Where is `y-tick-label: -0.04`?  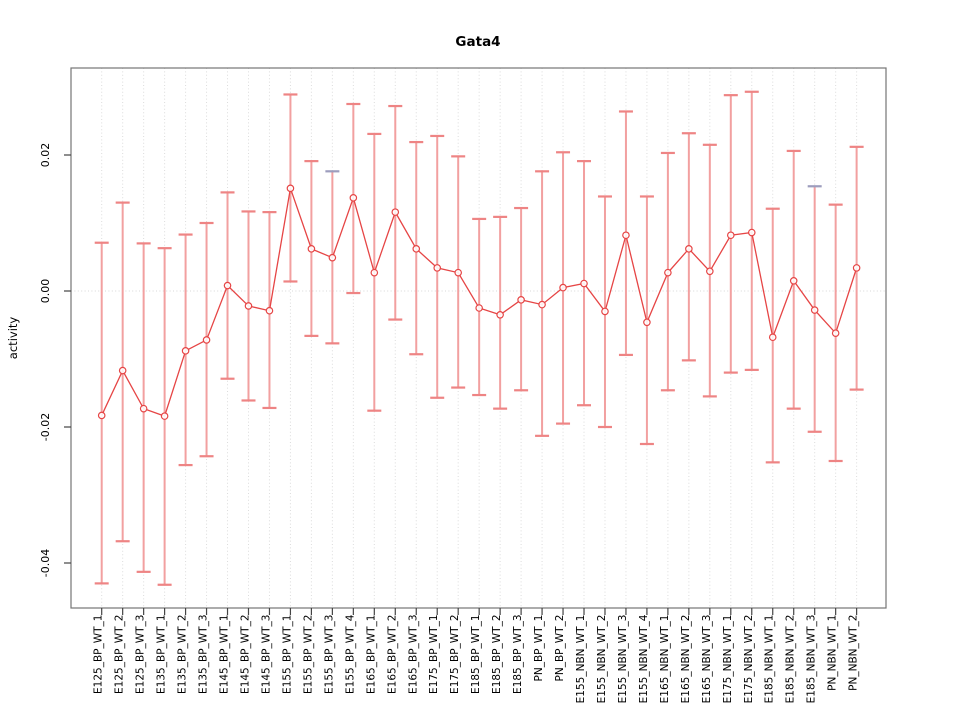
y-tick-label: -0.04 is located at coordinates (45, 563).